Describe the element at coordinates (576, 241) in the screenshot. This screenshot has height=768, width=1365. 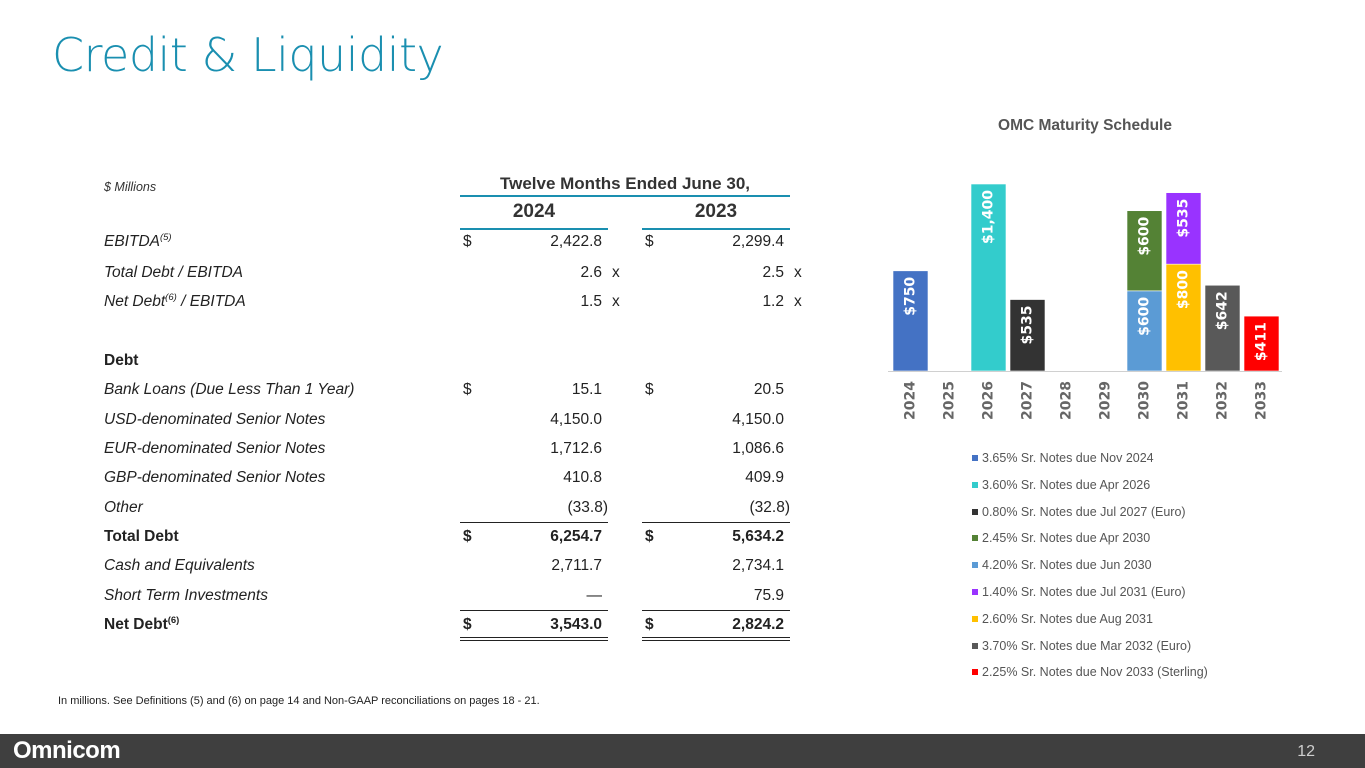
I see `value-2024: 2,422.8` at that location.